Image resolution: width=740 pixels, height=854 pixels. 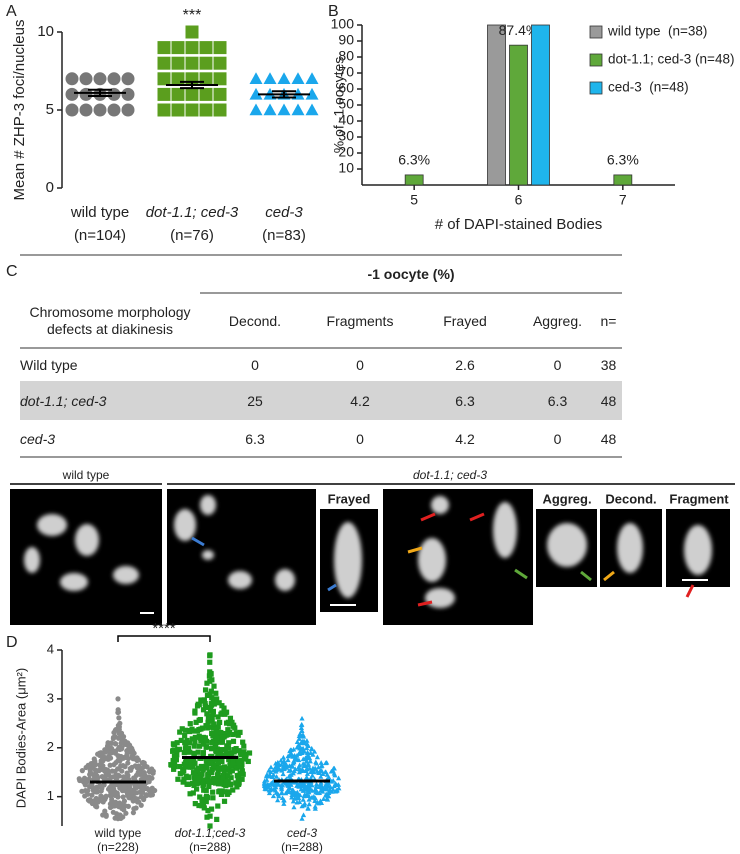 I want to click on y-tick-label: 100, so click(x=343, y=24).